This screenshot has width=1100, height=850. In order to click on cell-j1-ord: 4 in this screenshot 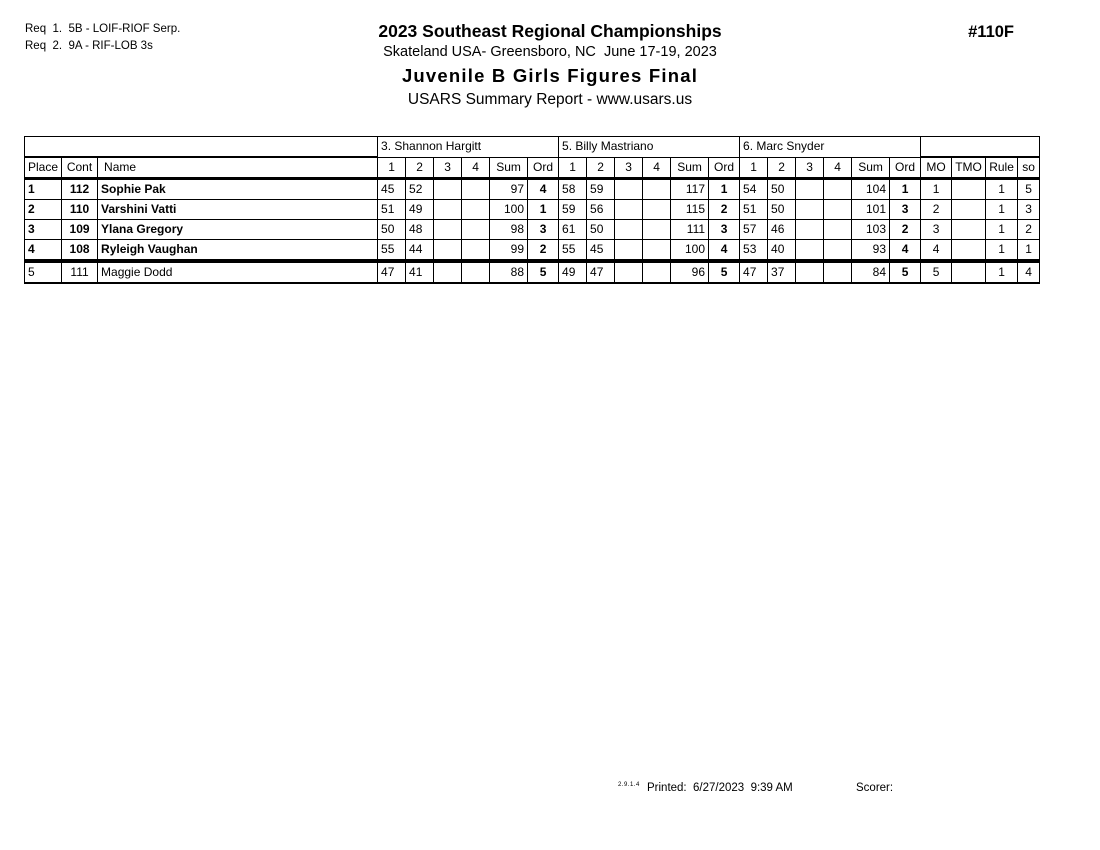, I will do `click(543, 189)`.